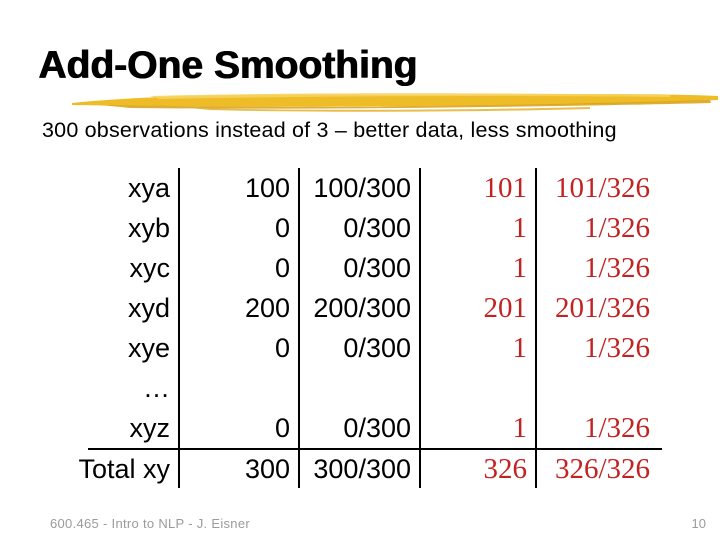 This screenshot has width=720, height=540. What do you see at coordinates (134, 428) in the screenshot?
I see `ngram-label: xyz` at bounding box center [134, 428].